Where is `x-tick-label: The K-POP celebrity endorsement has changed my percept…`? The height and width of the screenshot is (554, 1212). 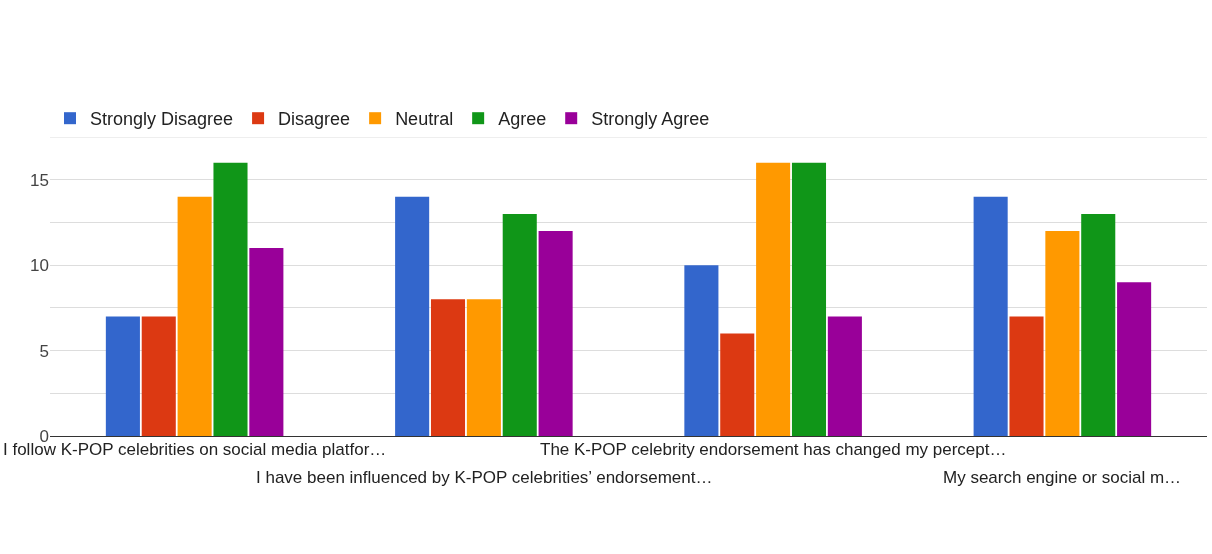 x-tick-label: The K-POP celebrity endorsement has changed my percept… is located at coordinates (773, 449).